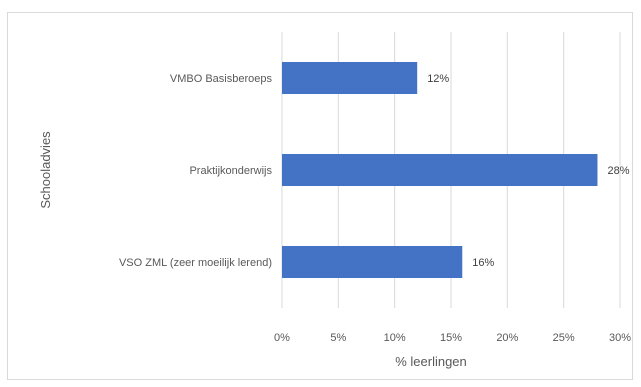 This screenshot has height=387, width=641. What do you see at coordinates (45, 170) in the screenshot?
I see `y-axis-title: Schooladvies` at bounding box center [45, 170].